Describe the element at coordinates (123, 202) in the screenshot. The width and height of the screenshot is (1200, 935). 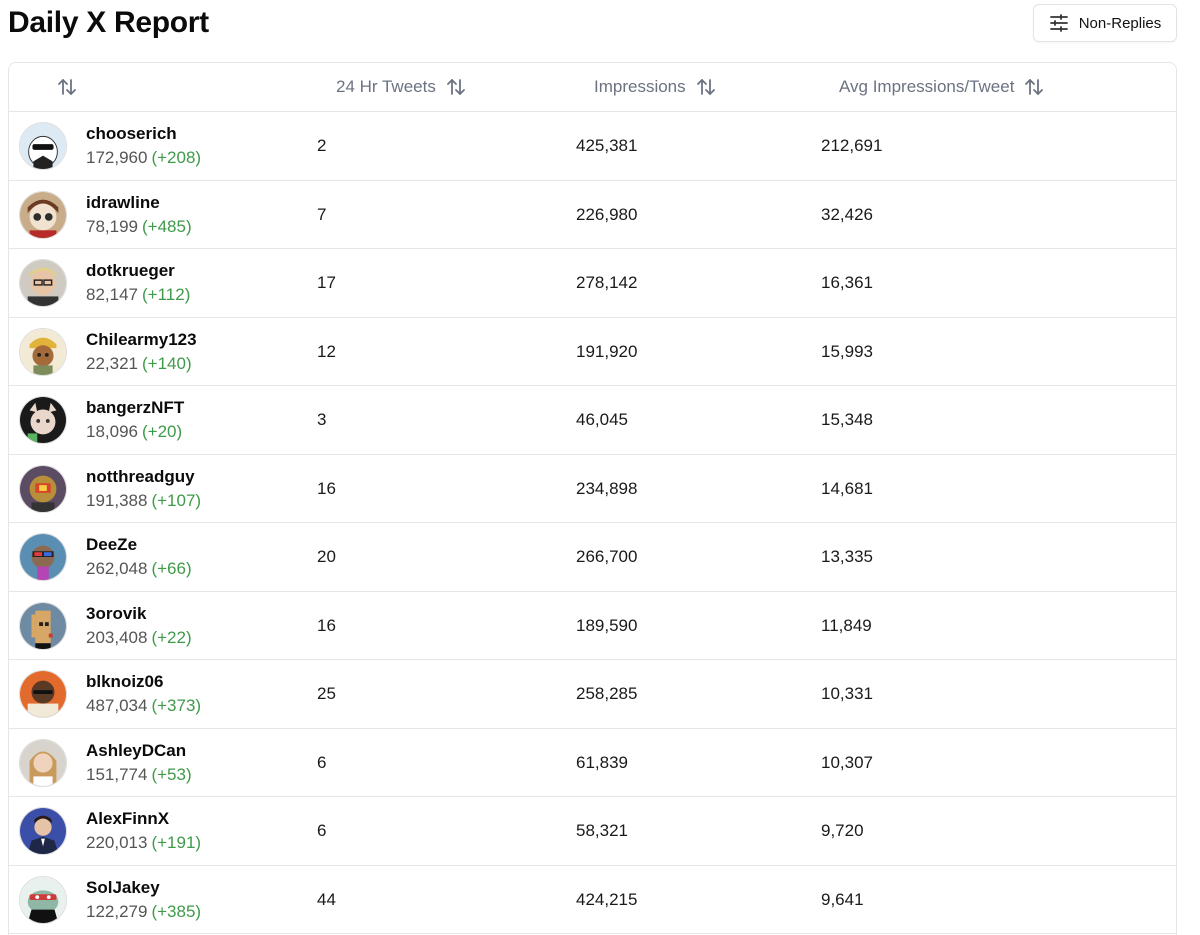
I see `username: idrawline` at that location.